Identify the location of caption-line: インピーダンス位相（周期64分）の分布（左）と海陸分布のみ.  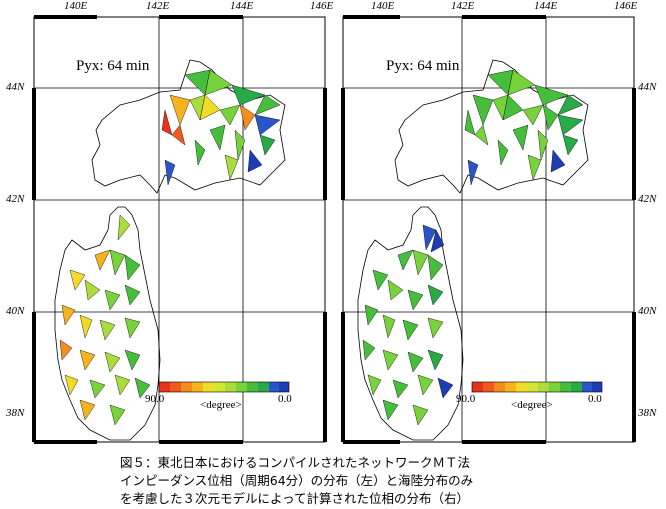
(297, 480).